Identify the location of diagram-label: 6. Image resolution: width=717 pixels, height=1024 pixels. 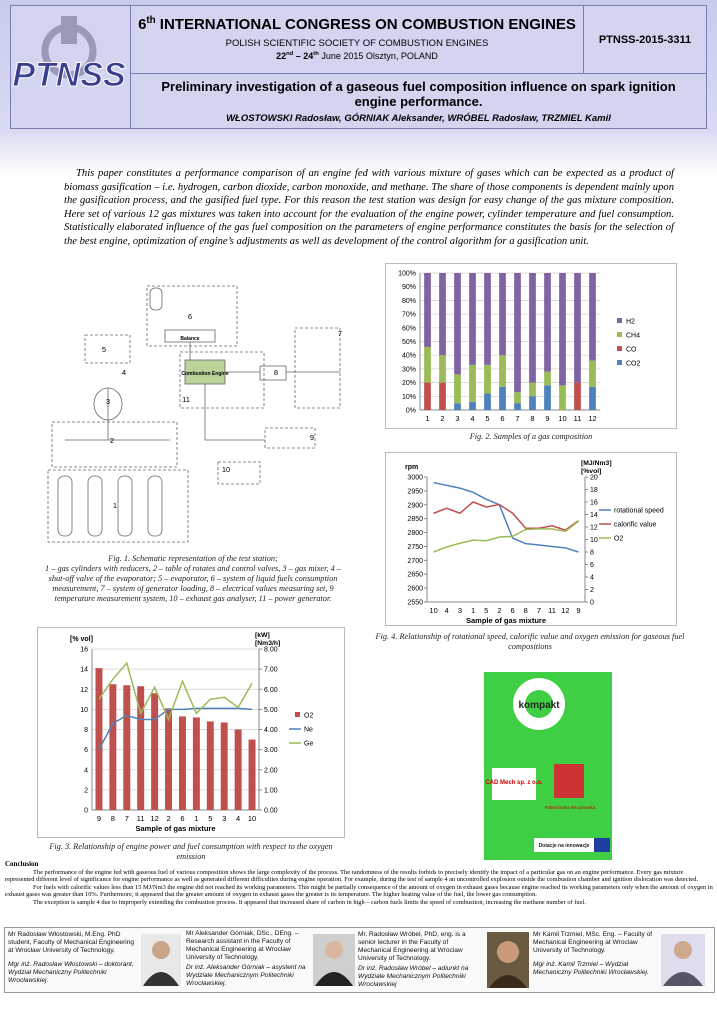
(190, 316).